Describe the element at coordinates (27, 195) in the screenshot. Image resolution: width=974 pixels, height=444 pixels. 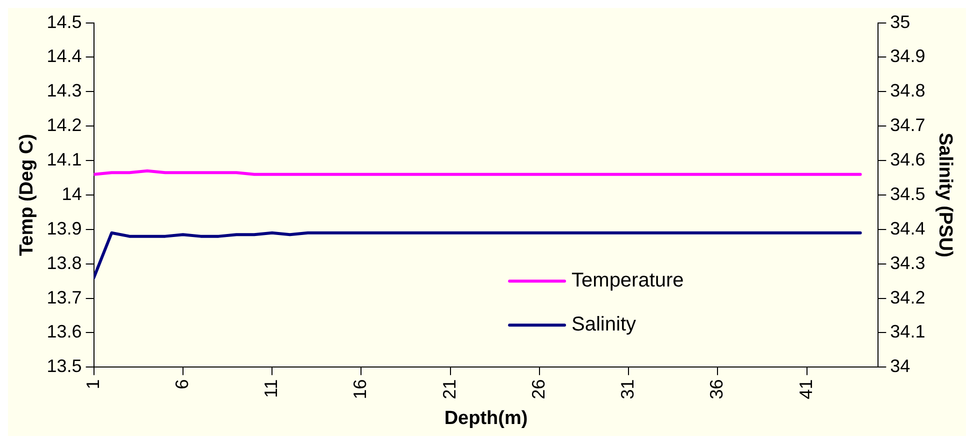
I see `y-axis-title: Temp (Deg C)` at that location.